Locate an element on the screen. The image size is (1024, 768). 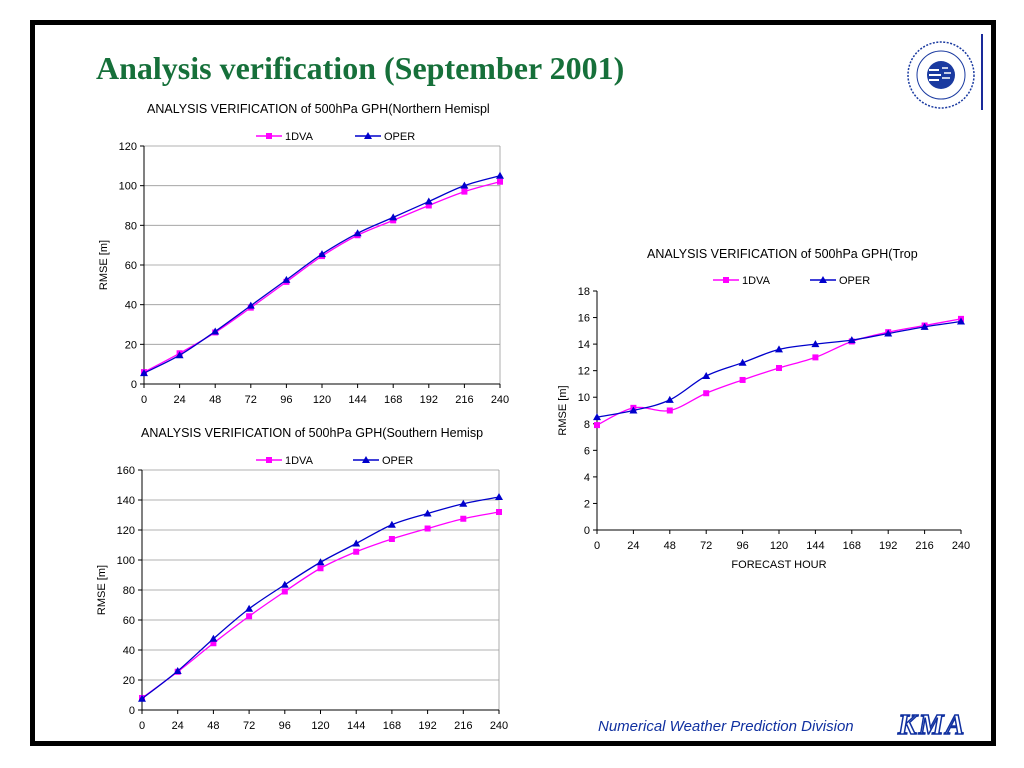
y-tick-label: 40 is located at coordinates (129, 651).